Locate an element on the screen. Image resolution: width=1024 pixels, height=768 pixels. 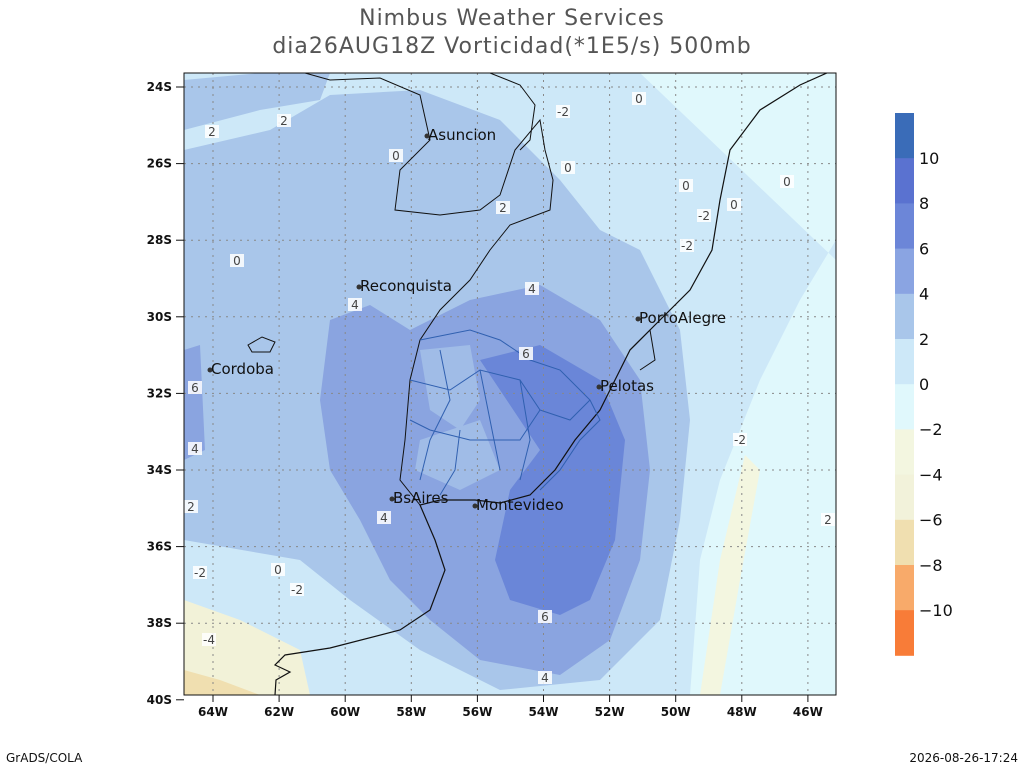
lon-label: 52W is located at coordinates (610, 712).